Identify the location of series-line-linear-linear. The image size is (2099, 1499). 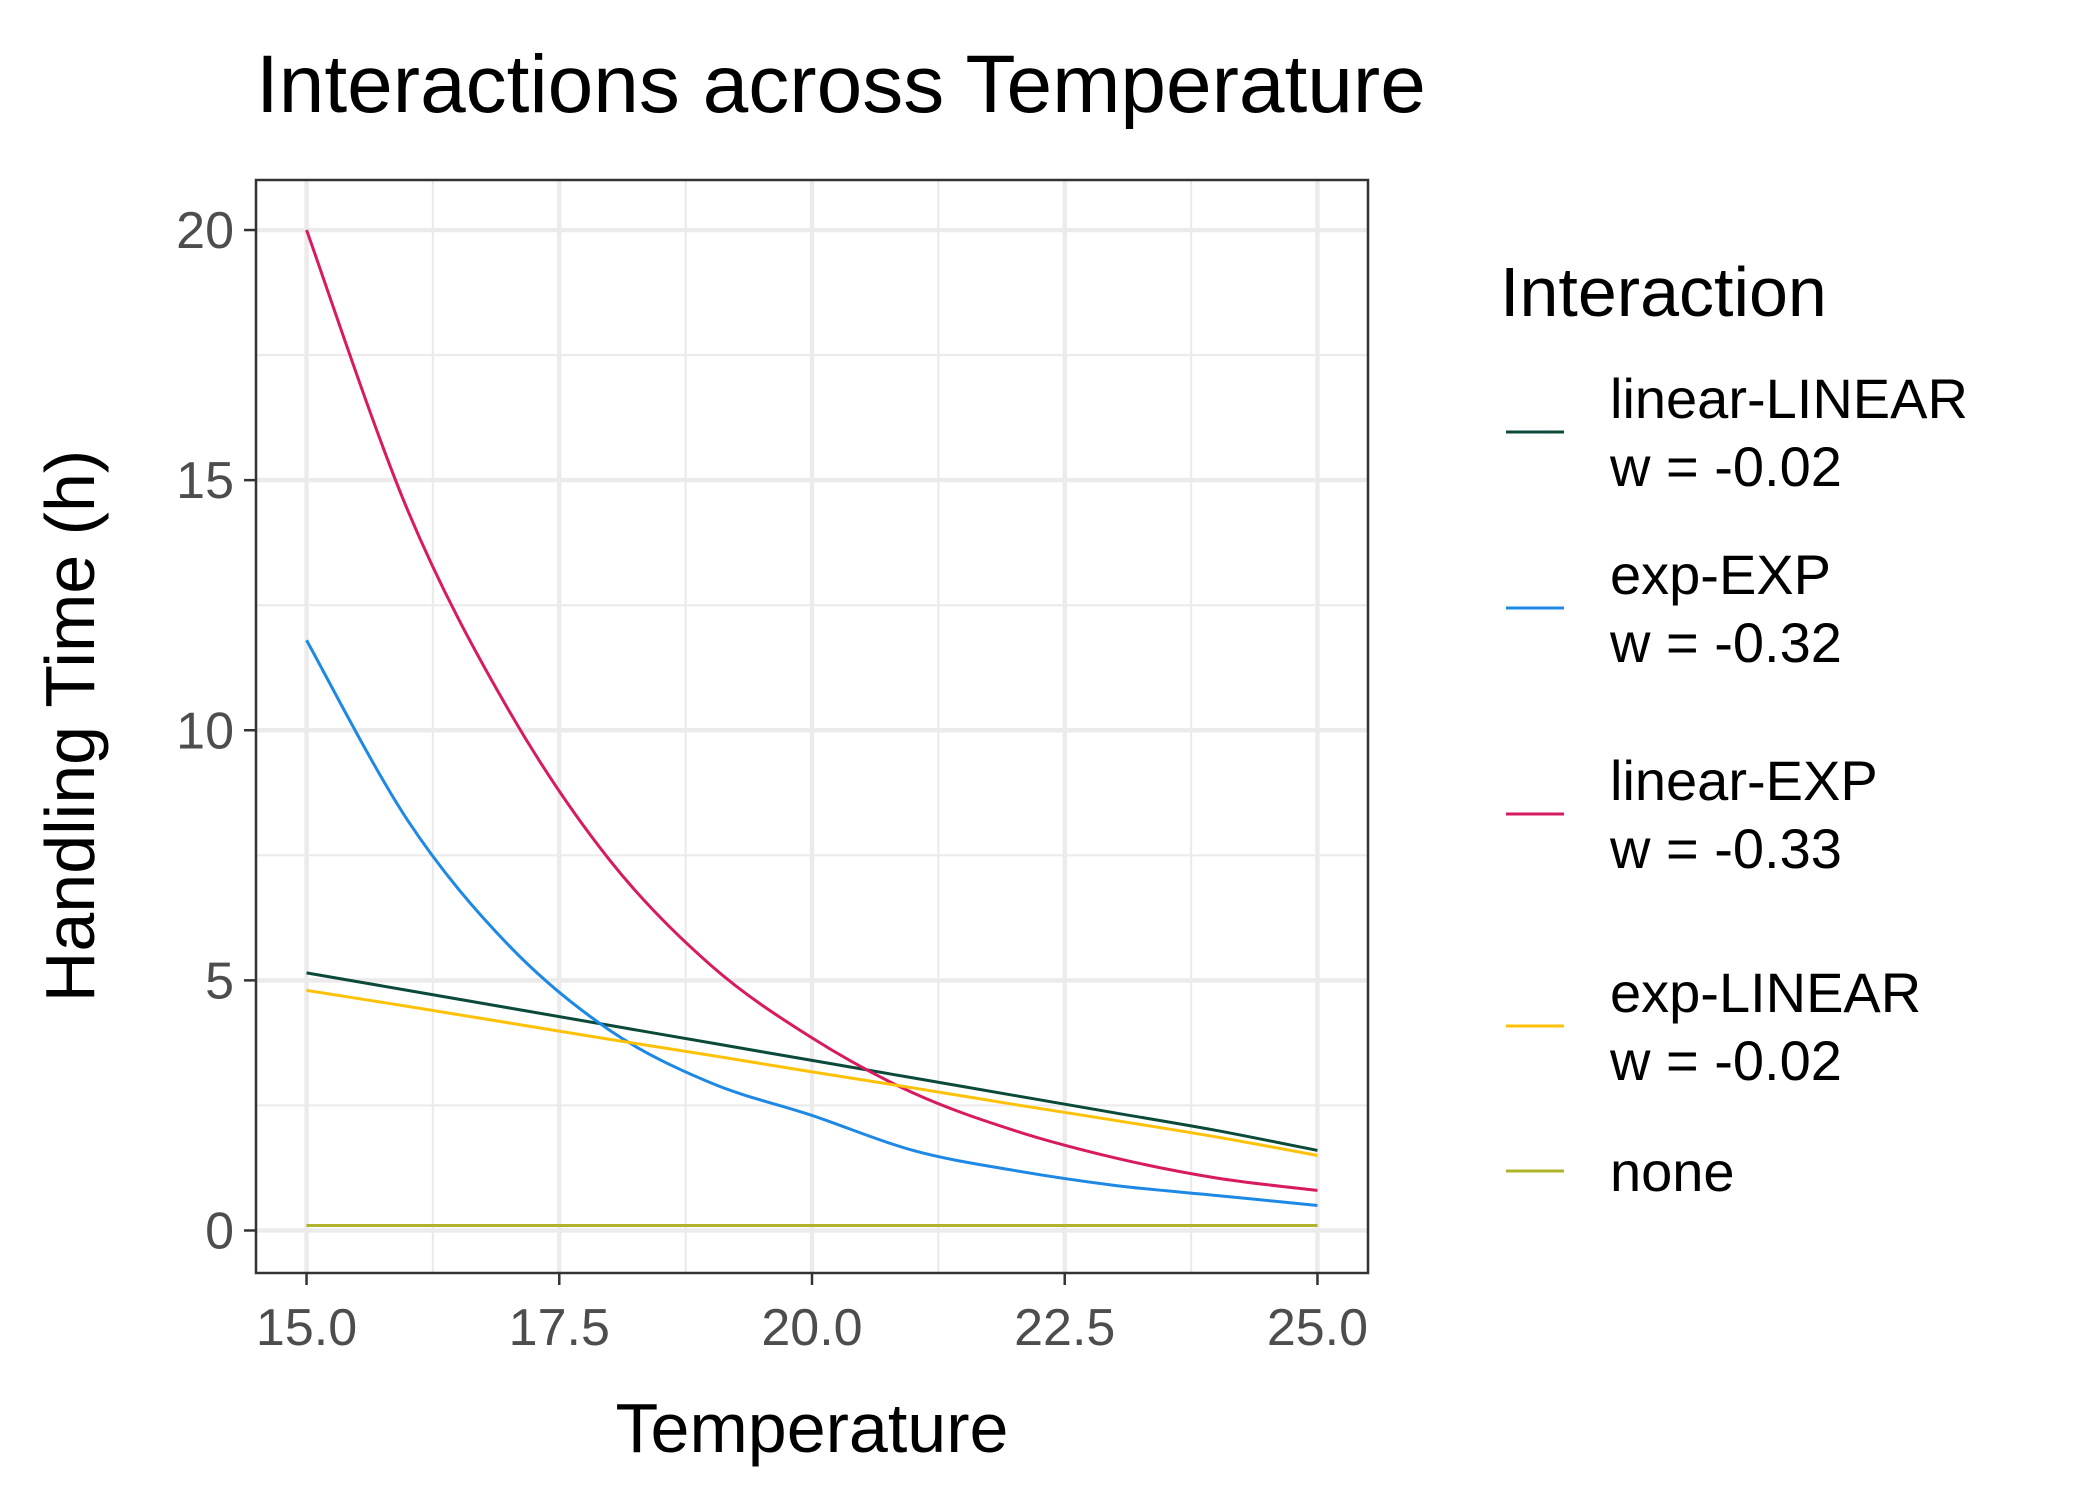
(812, 1061).